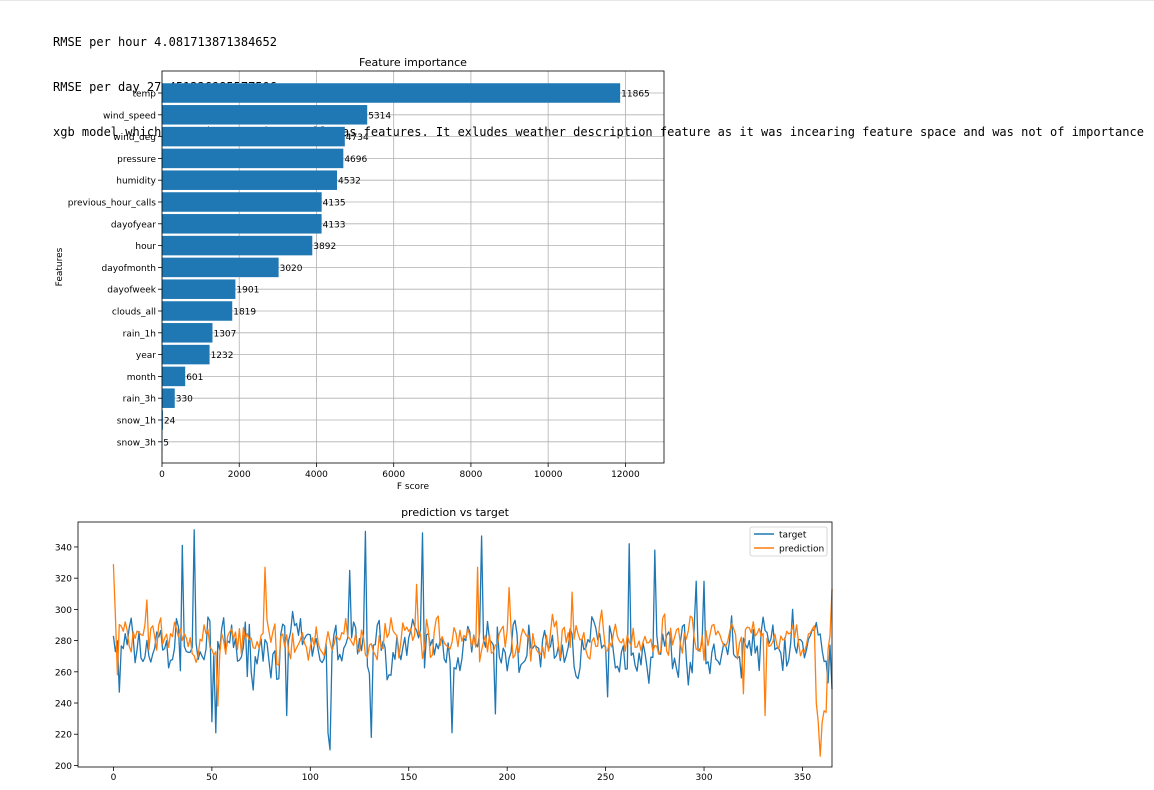 The image size is (1154, 790). What do you see at coordinates (334, 225) in the screenshot?
I see `data-label: 4133` at bounding box center [334, 225].